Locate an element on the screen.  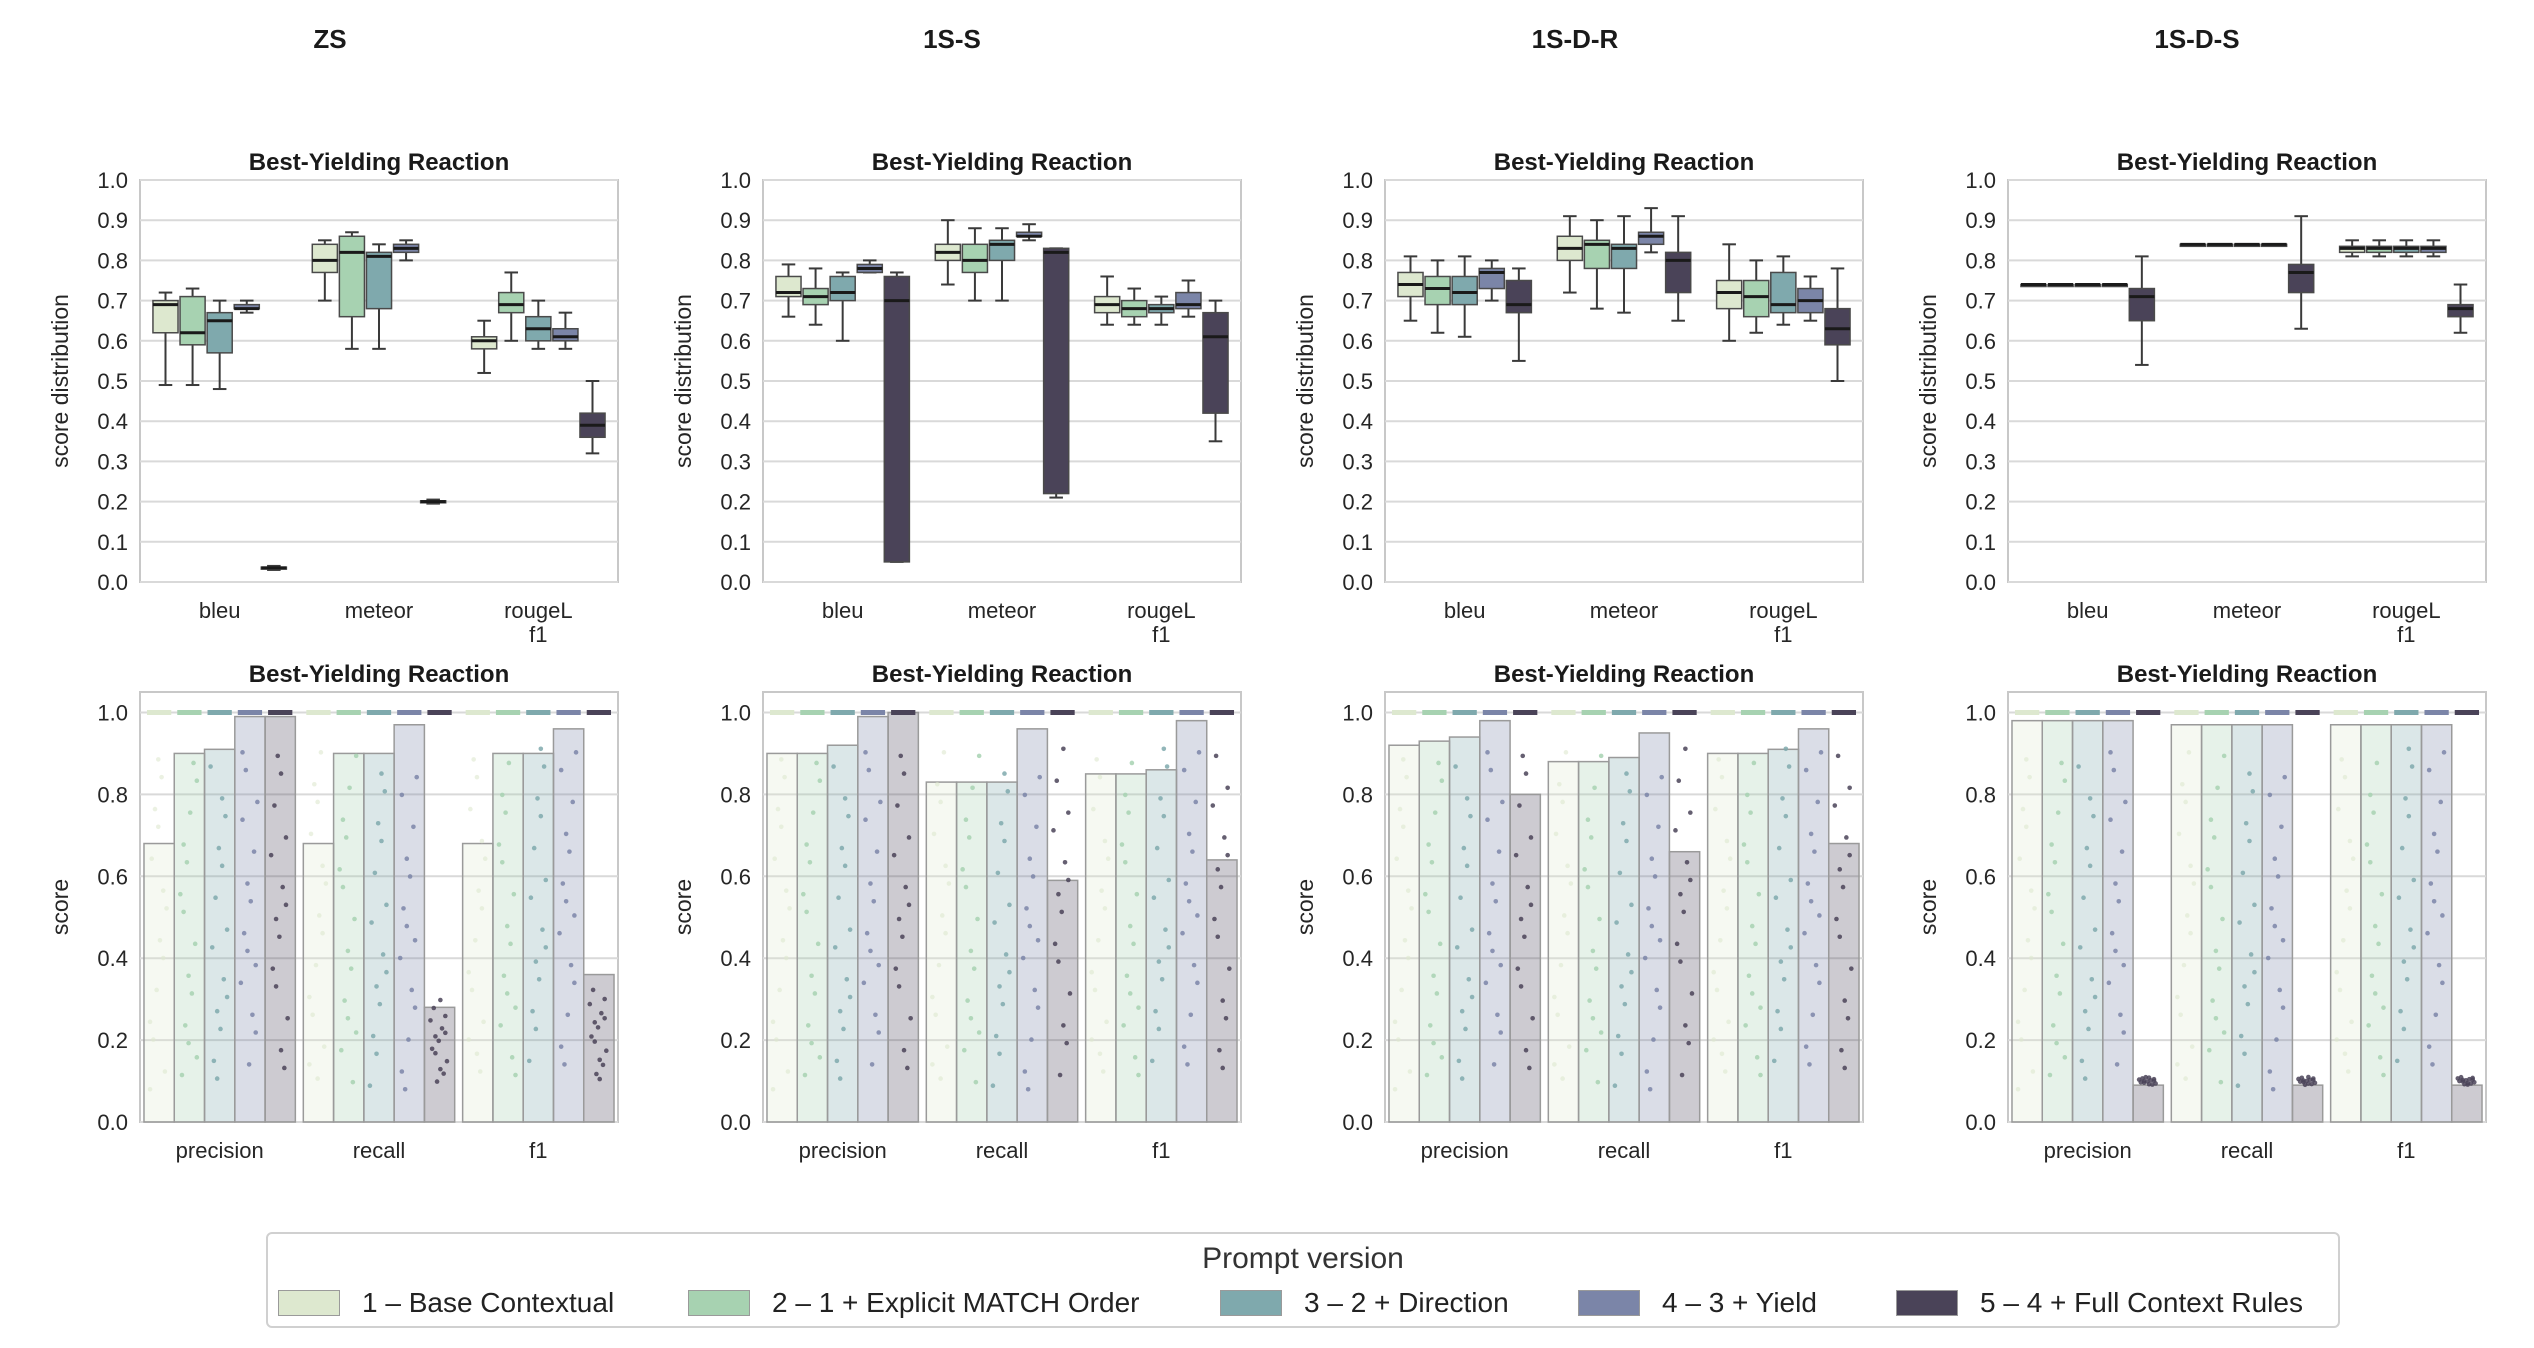
p3-xtick-label: rougeL is located at coordinates (2406, 610).